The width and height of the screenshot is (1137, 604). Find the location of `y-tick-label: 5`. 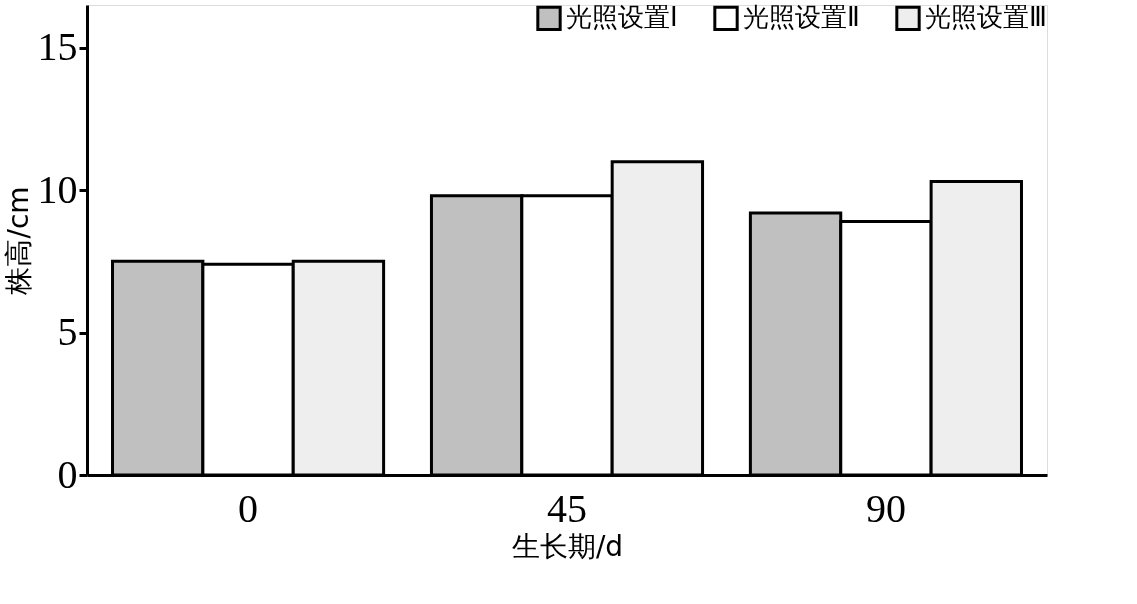

y-tick-label: 5 is located at coordinates (67, 332).